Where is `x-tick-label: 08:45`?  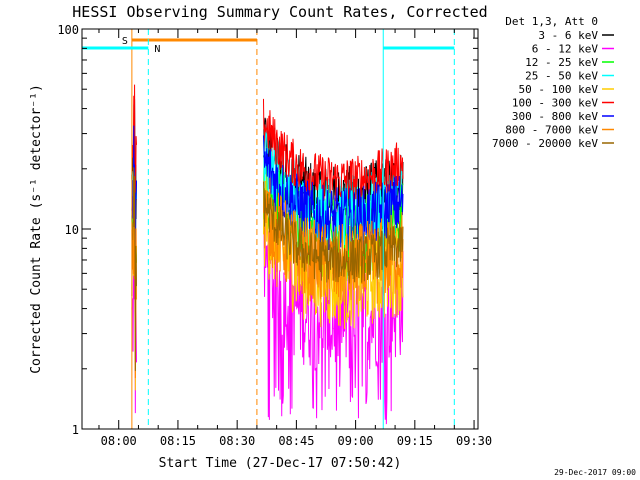
x-tick-label: 08:45 is located at coordinates (296, 441).